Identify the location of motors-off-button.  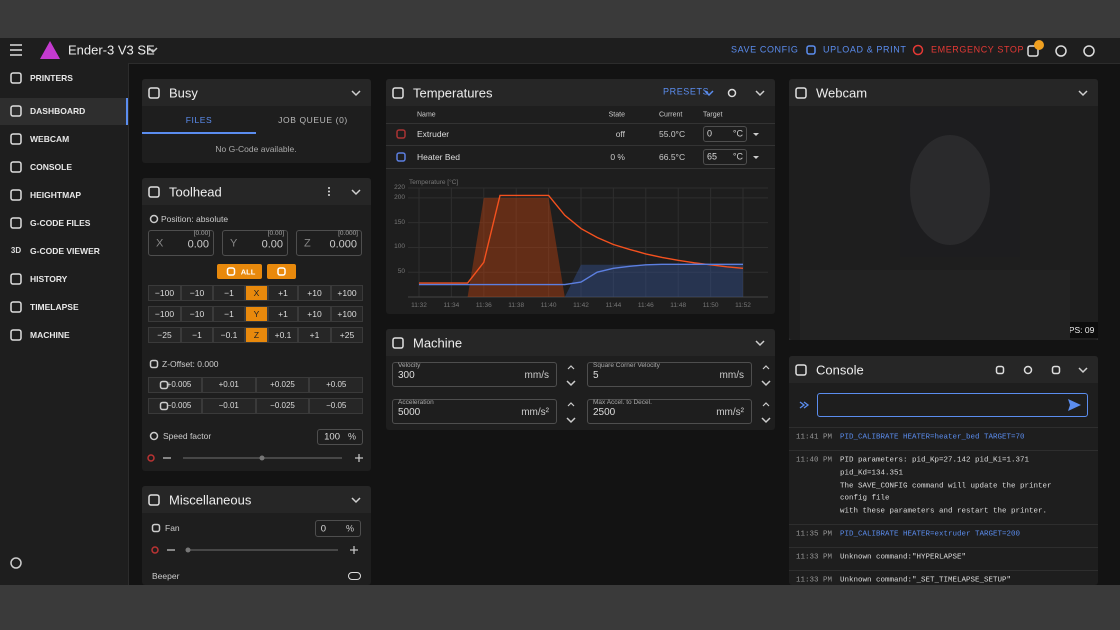
(281, 271).